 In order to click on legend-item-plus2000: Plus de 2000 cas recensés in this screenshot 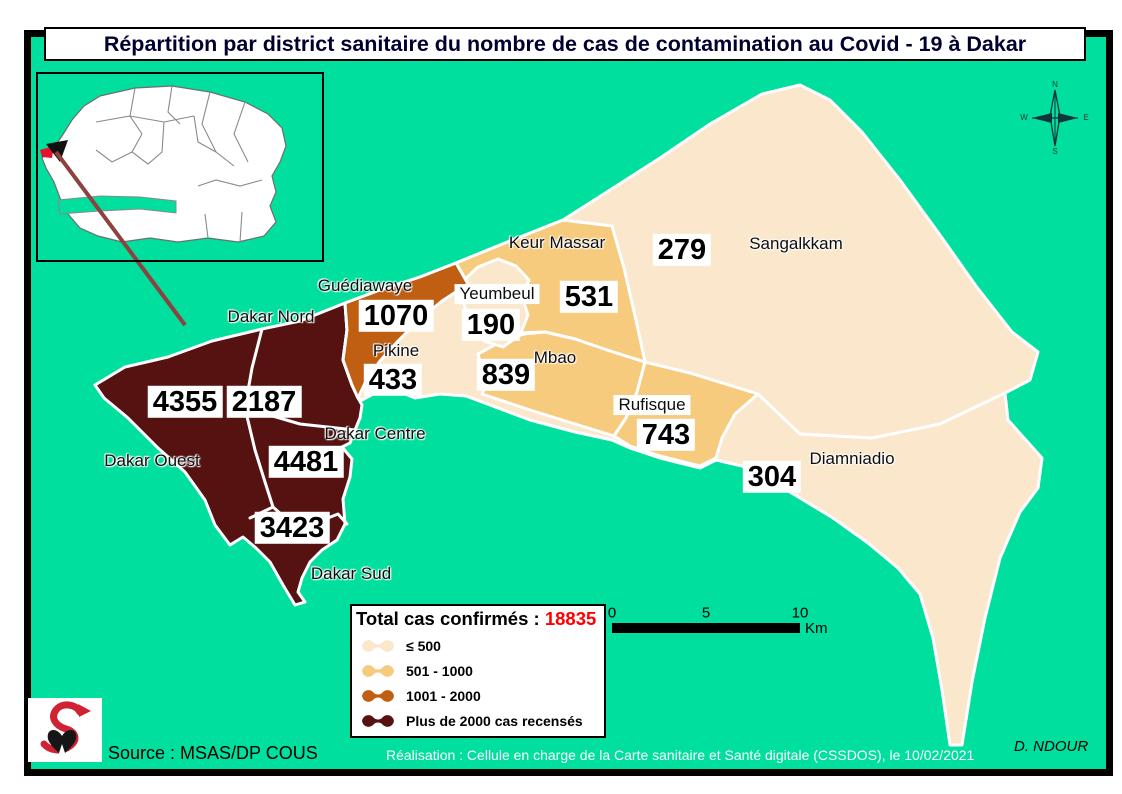, I will do `click(480, 721)`.